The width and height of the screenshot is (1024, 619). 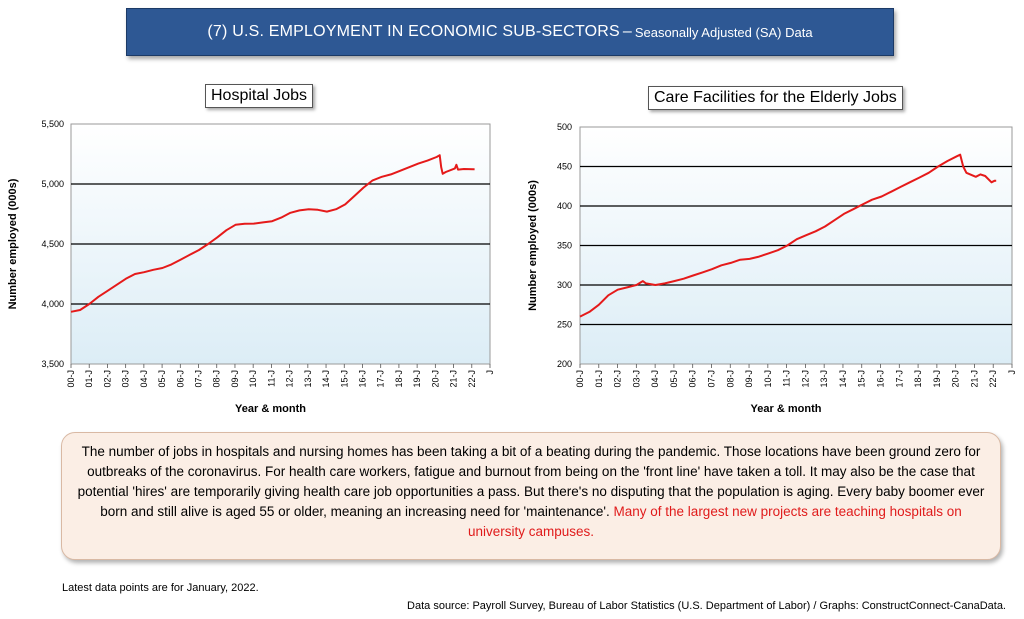 What do you see at coordinates (52, 184) in the screenshot?
I see `y-tick-label: 5,000` at bounding box center [52, 184].